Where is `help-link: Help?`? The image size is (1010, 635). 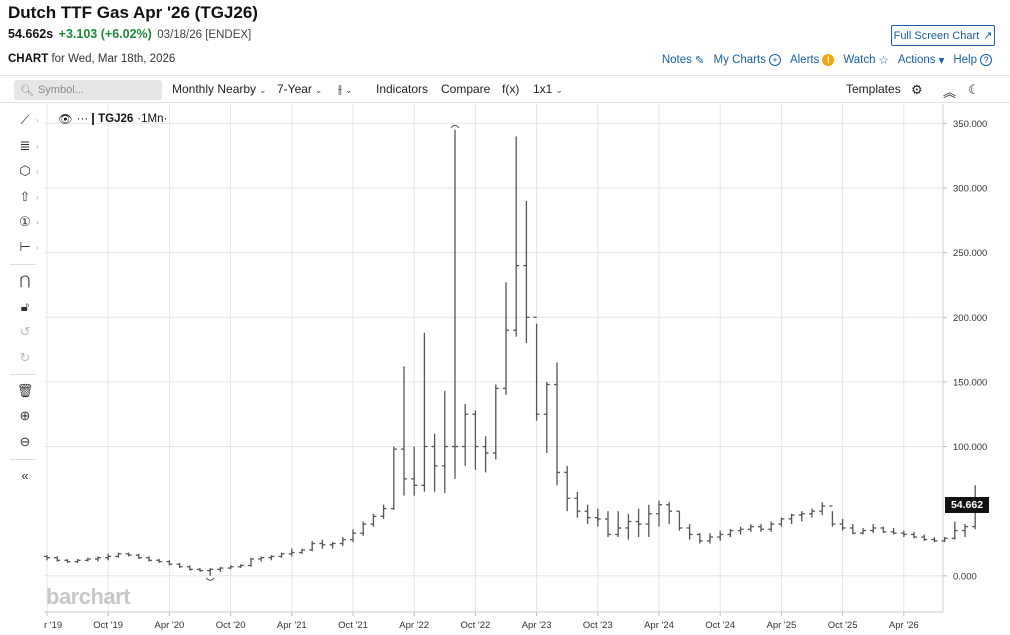 help-link: Help? is located at coordinates (972, 60).